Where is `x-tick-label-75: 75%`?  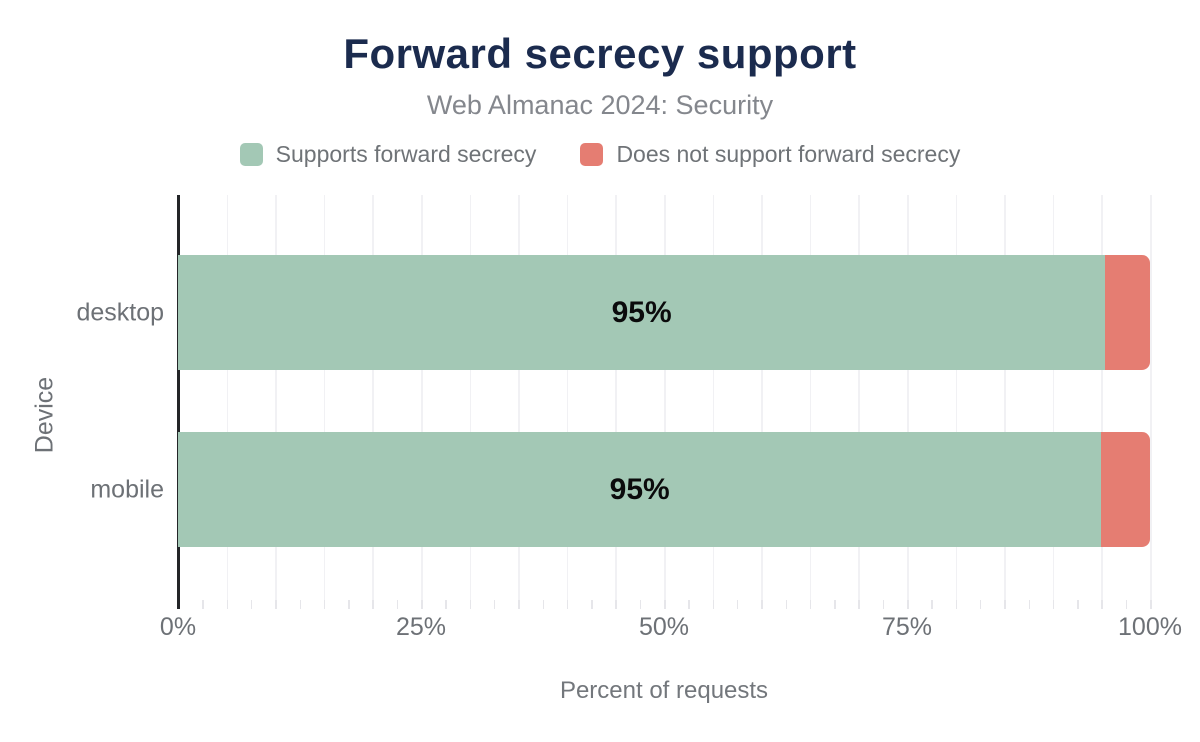 x-tick-label-75: 75% is located at coordinates (907, 627).